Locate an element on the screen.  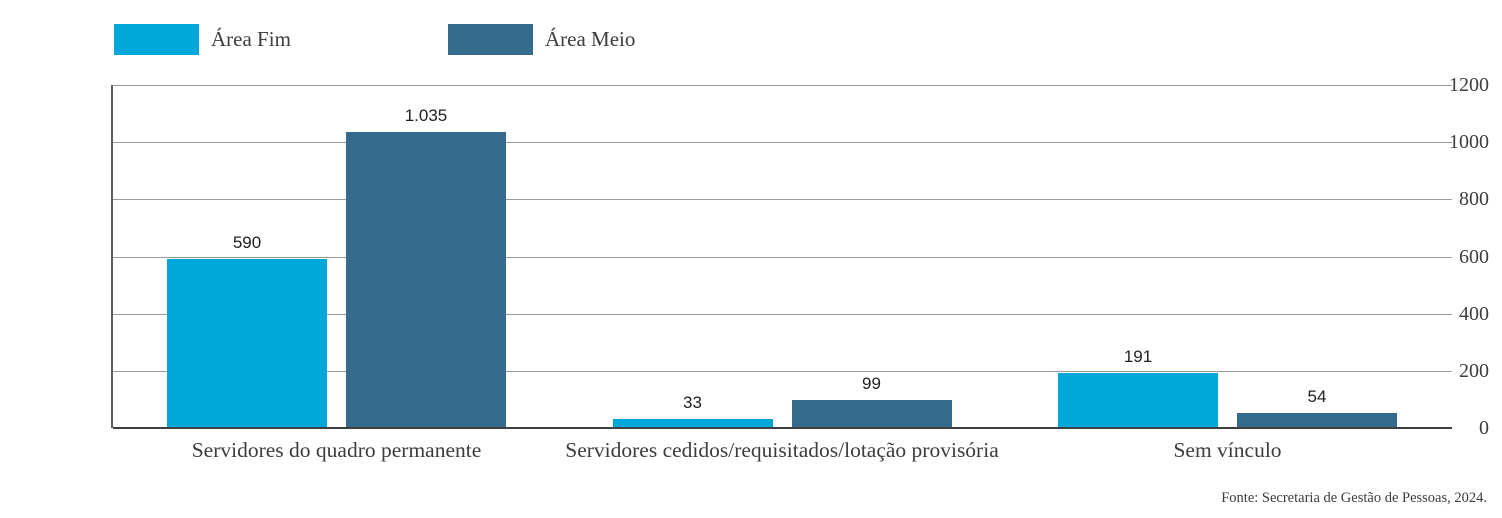
bar-value-label: 54 is located at coordinates (1317, 396).